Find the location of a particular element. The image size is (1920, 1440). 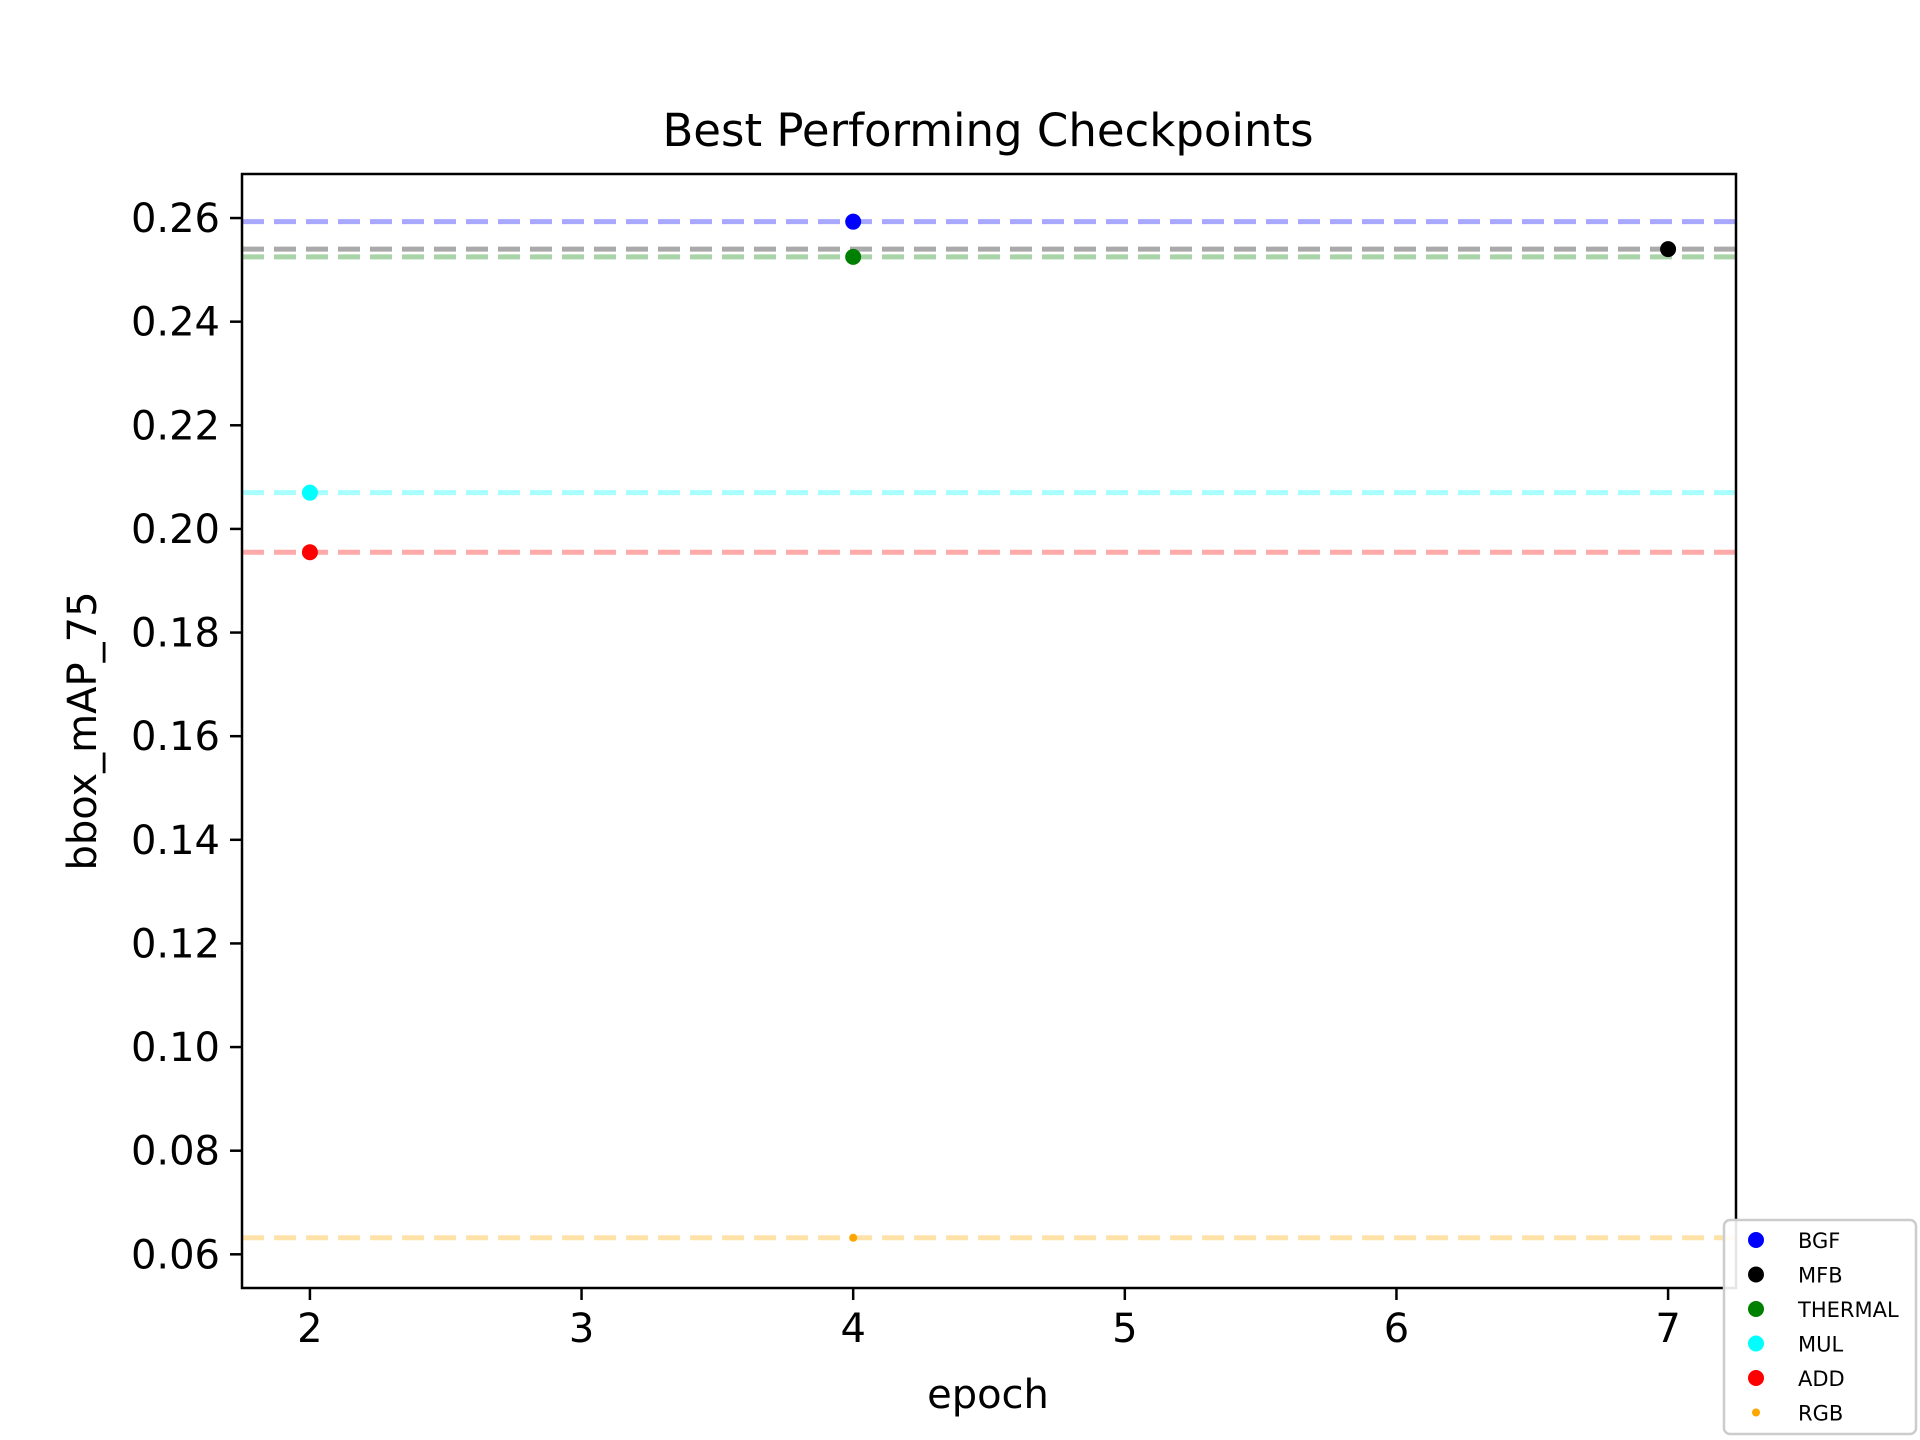

data-point-add is located at coordinates (309, 552).